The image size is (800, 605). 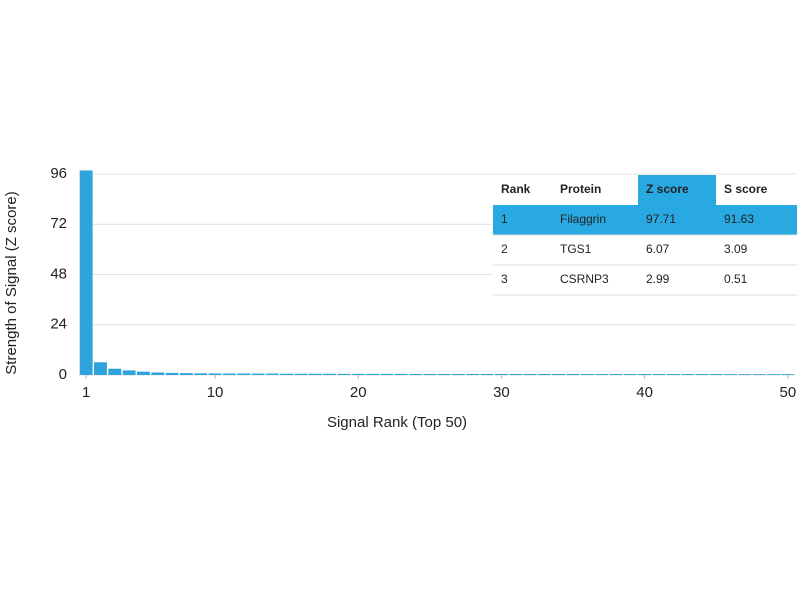 I want to click on table-cell: 3, so click(x=504, y=279).